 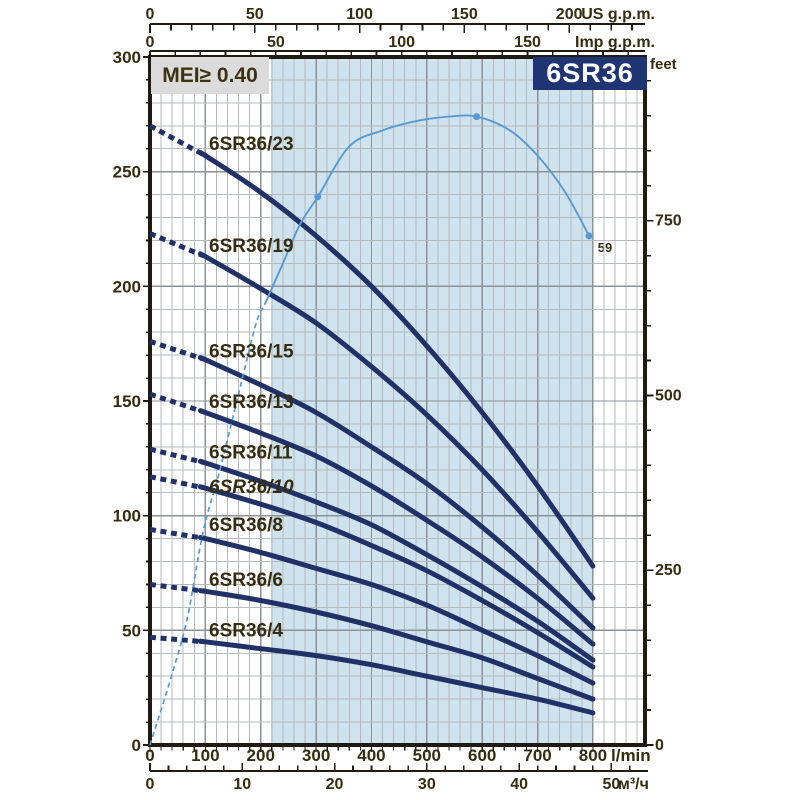 I want to click on lmin-tick-label: 600, so click(x=482, y=755).